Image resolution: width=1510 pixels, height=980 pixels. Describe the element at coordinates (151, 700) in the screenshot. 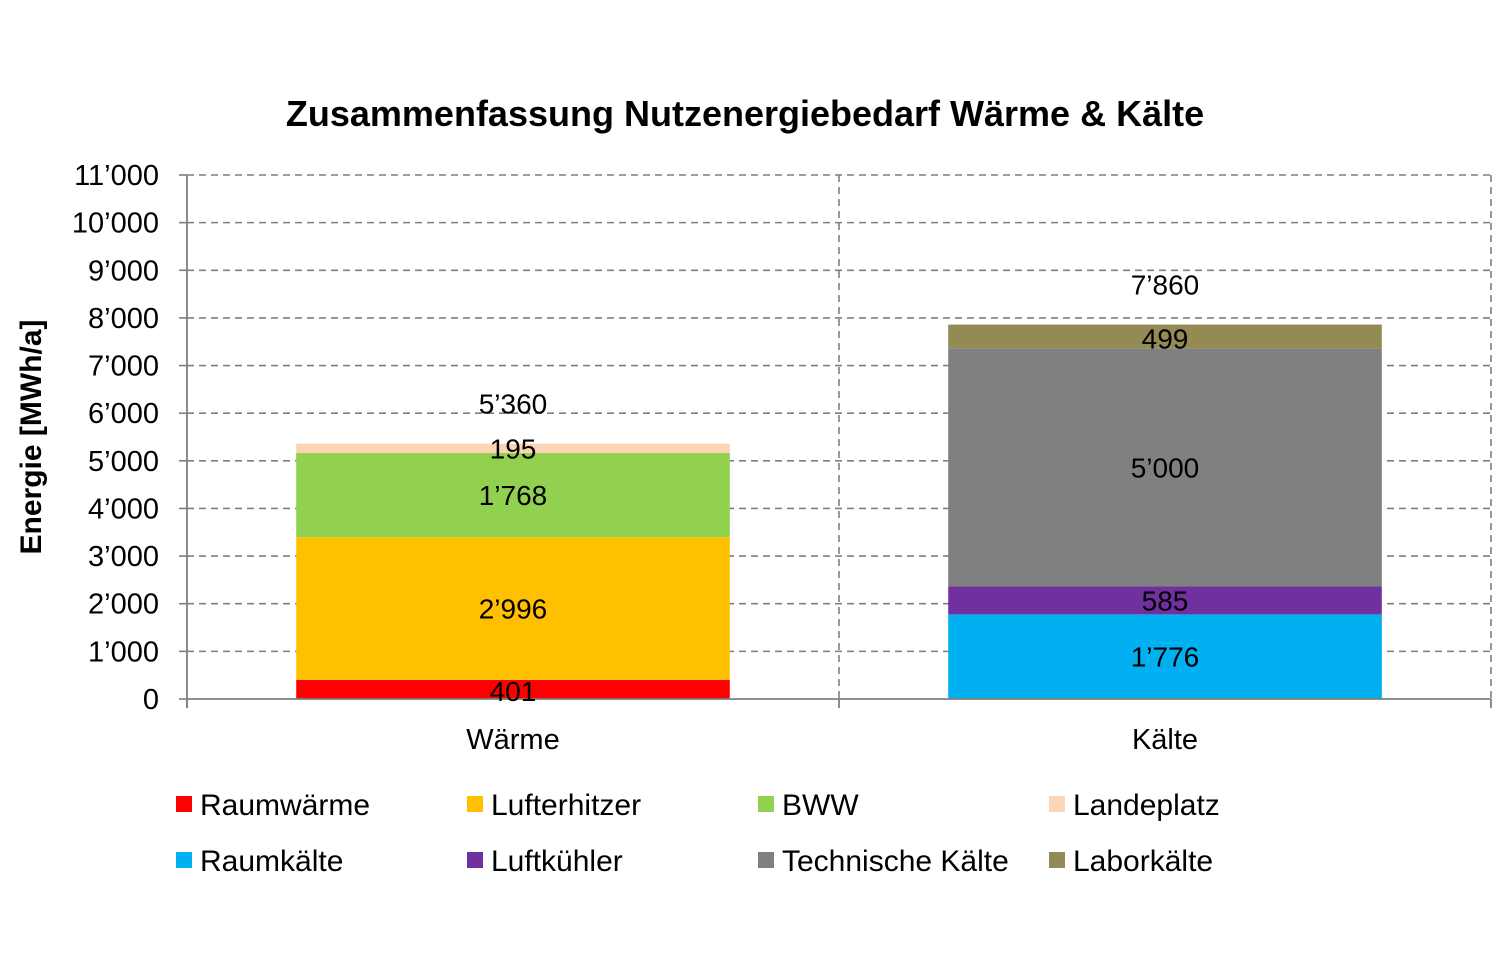

I see `y-tick-label: 0` at that location.